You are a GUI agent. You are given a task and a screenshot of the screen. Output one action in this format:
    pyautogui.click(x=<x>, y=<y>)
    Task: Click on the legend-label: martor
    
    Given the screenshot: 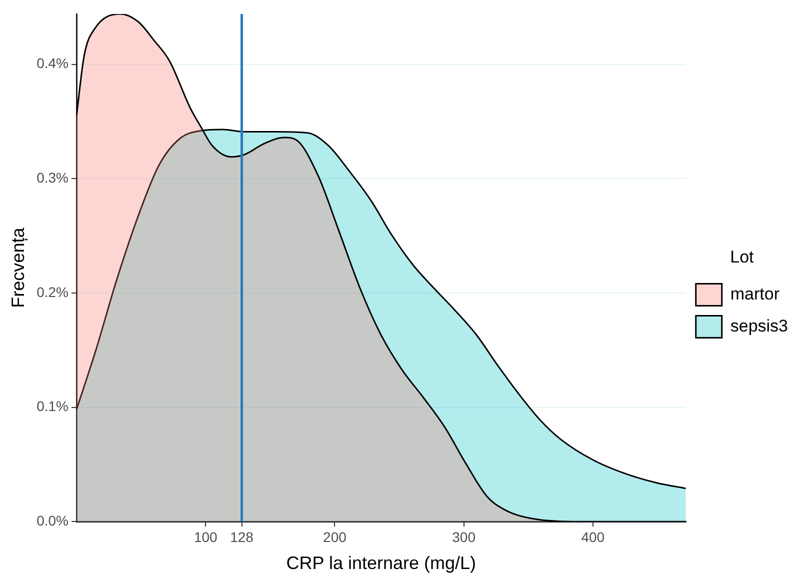 What is the action you would take?
    pyautogui.click(x=755, y=294)
    